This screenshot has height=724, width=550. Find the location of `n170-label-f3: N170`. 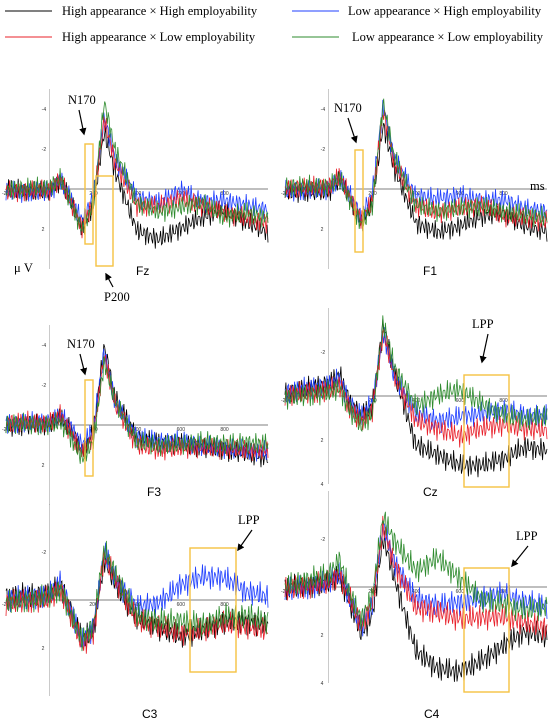

n170-label-f3: N170 is located at coordinates (81, 344).